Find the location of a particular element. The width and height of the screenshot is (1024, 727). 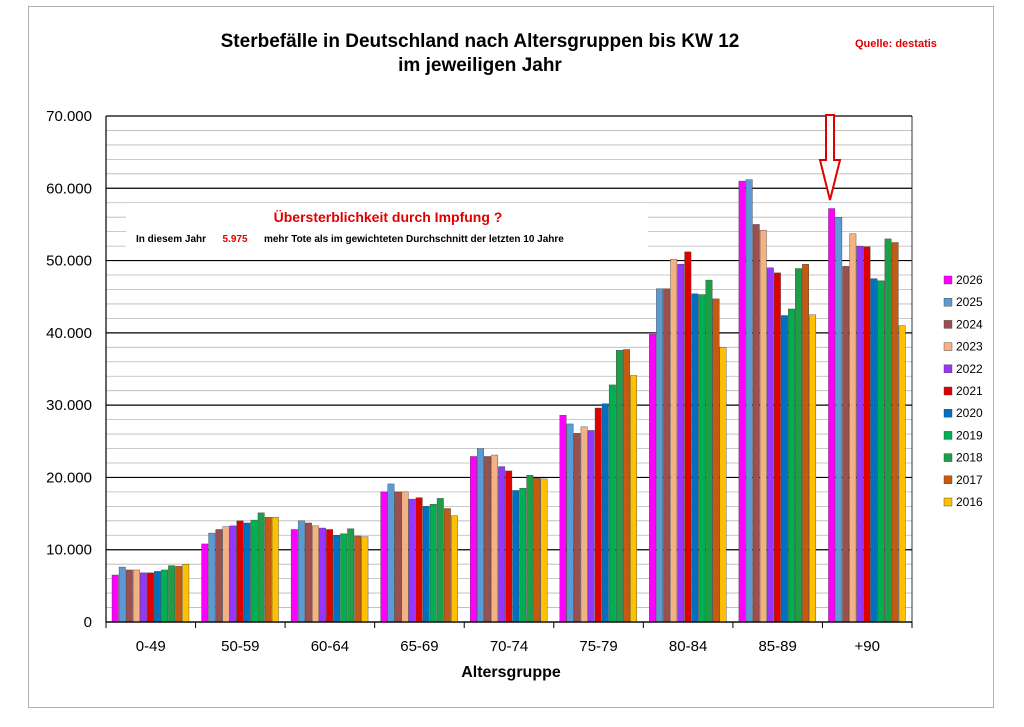

y-tick-label: 40.000 is located at coordinates (69, 333).